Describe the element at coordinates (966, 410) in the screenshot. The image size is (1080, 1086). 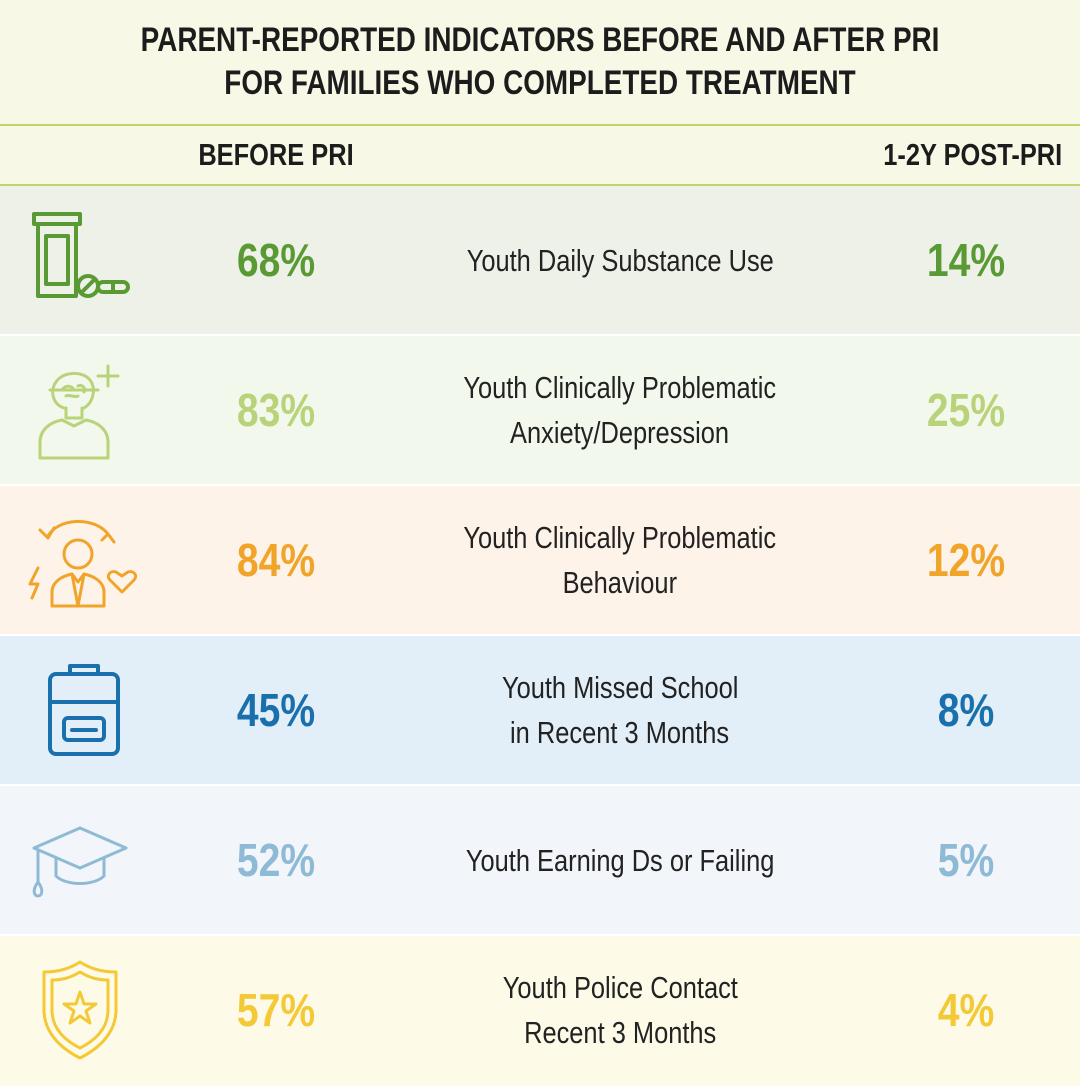
I see `after-value: 25%` at that location.